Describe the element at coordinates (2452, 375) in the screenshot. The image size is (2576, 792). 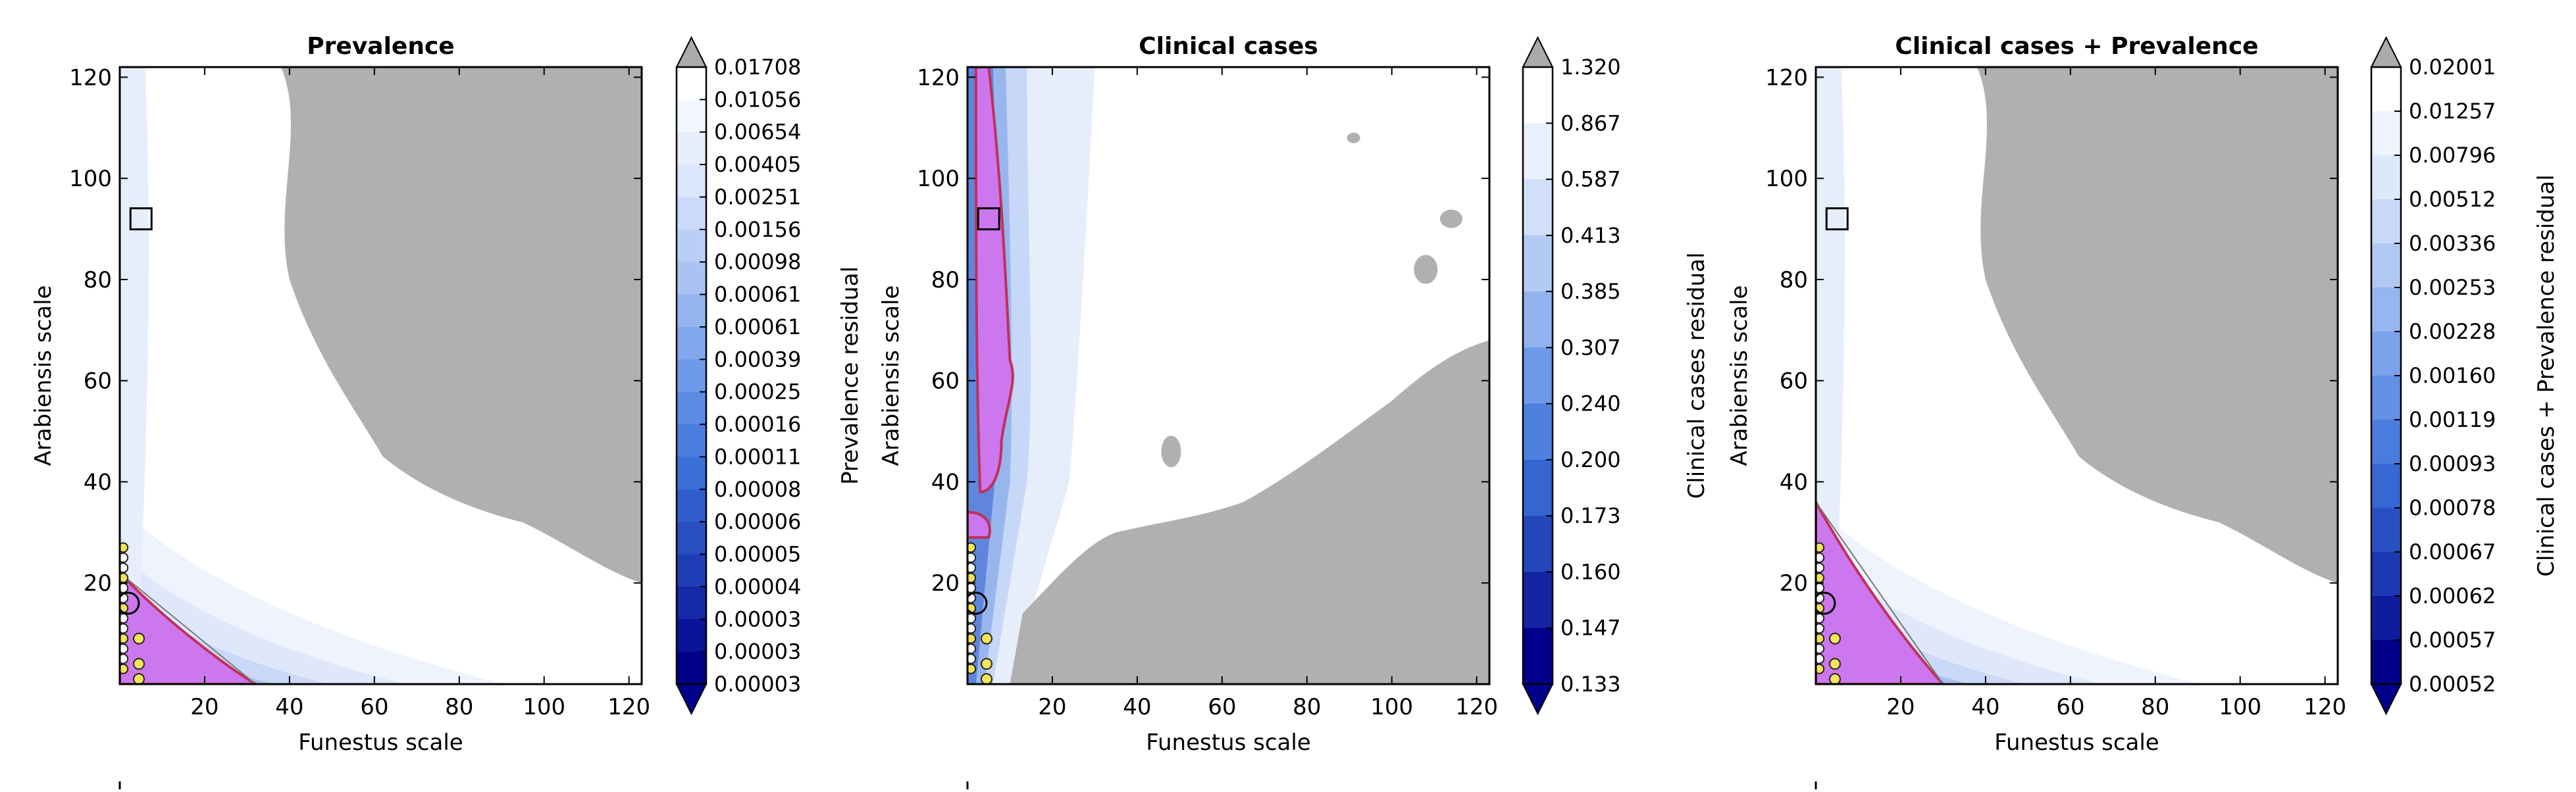
I see `colorbar-tick-label: 0.00160` at that location.